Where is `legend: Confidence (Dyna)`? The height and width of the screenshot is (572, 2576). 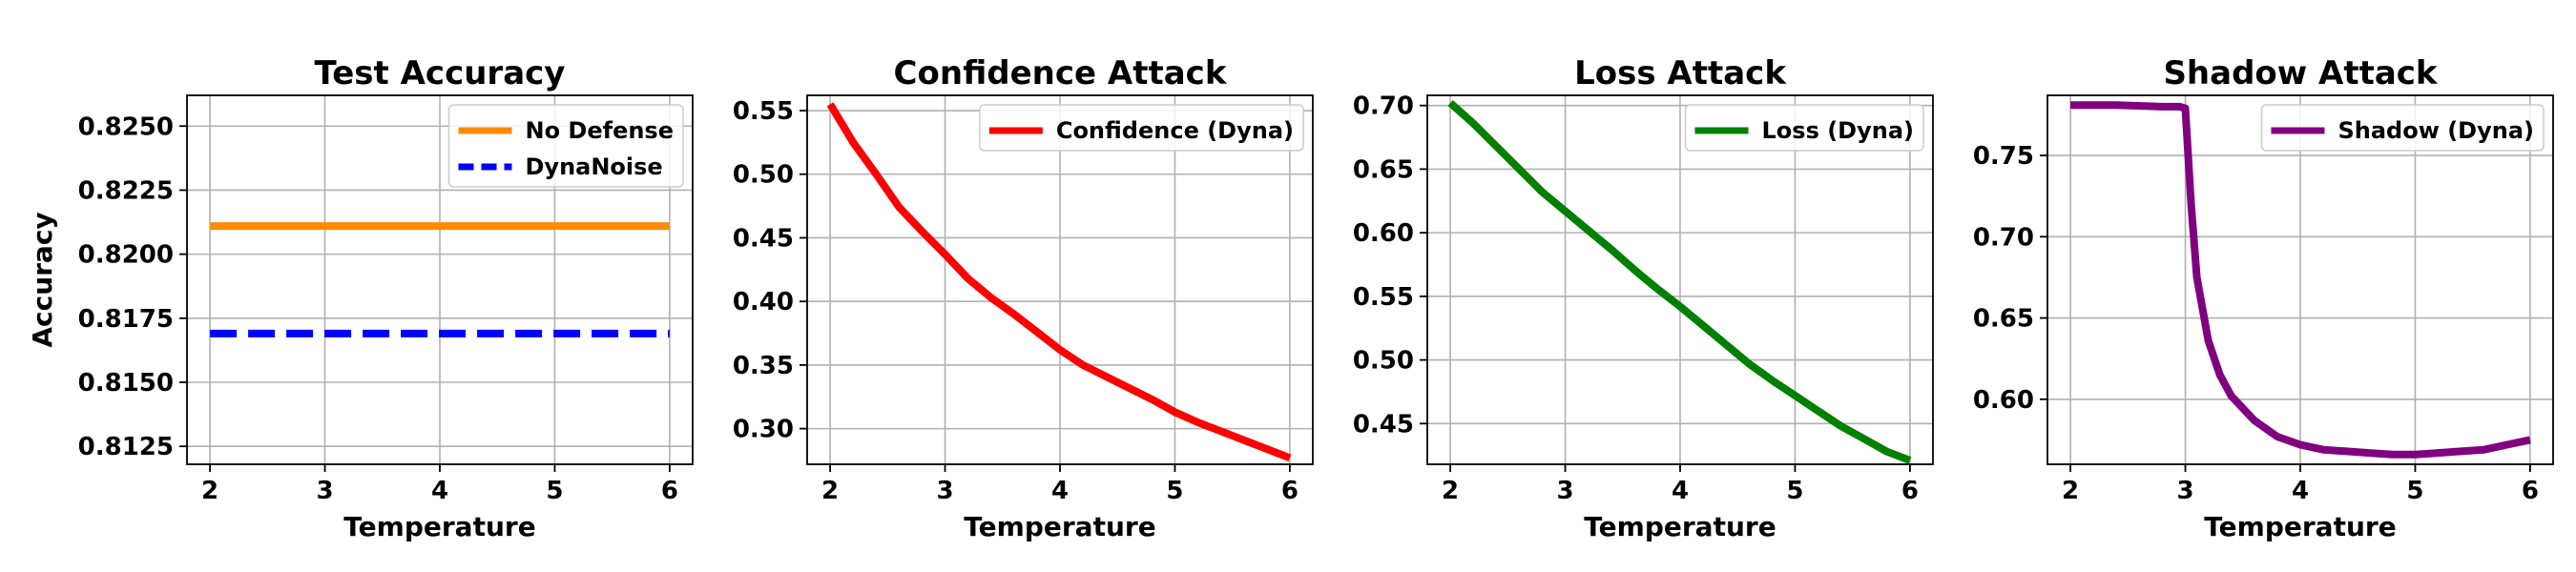 legend: Confidence (Dyna) is located at coordinates (1141, 128).